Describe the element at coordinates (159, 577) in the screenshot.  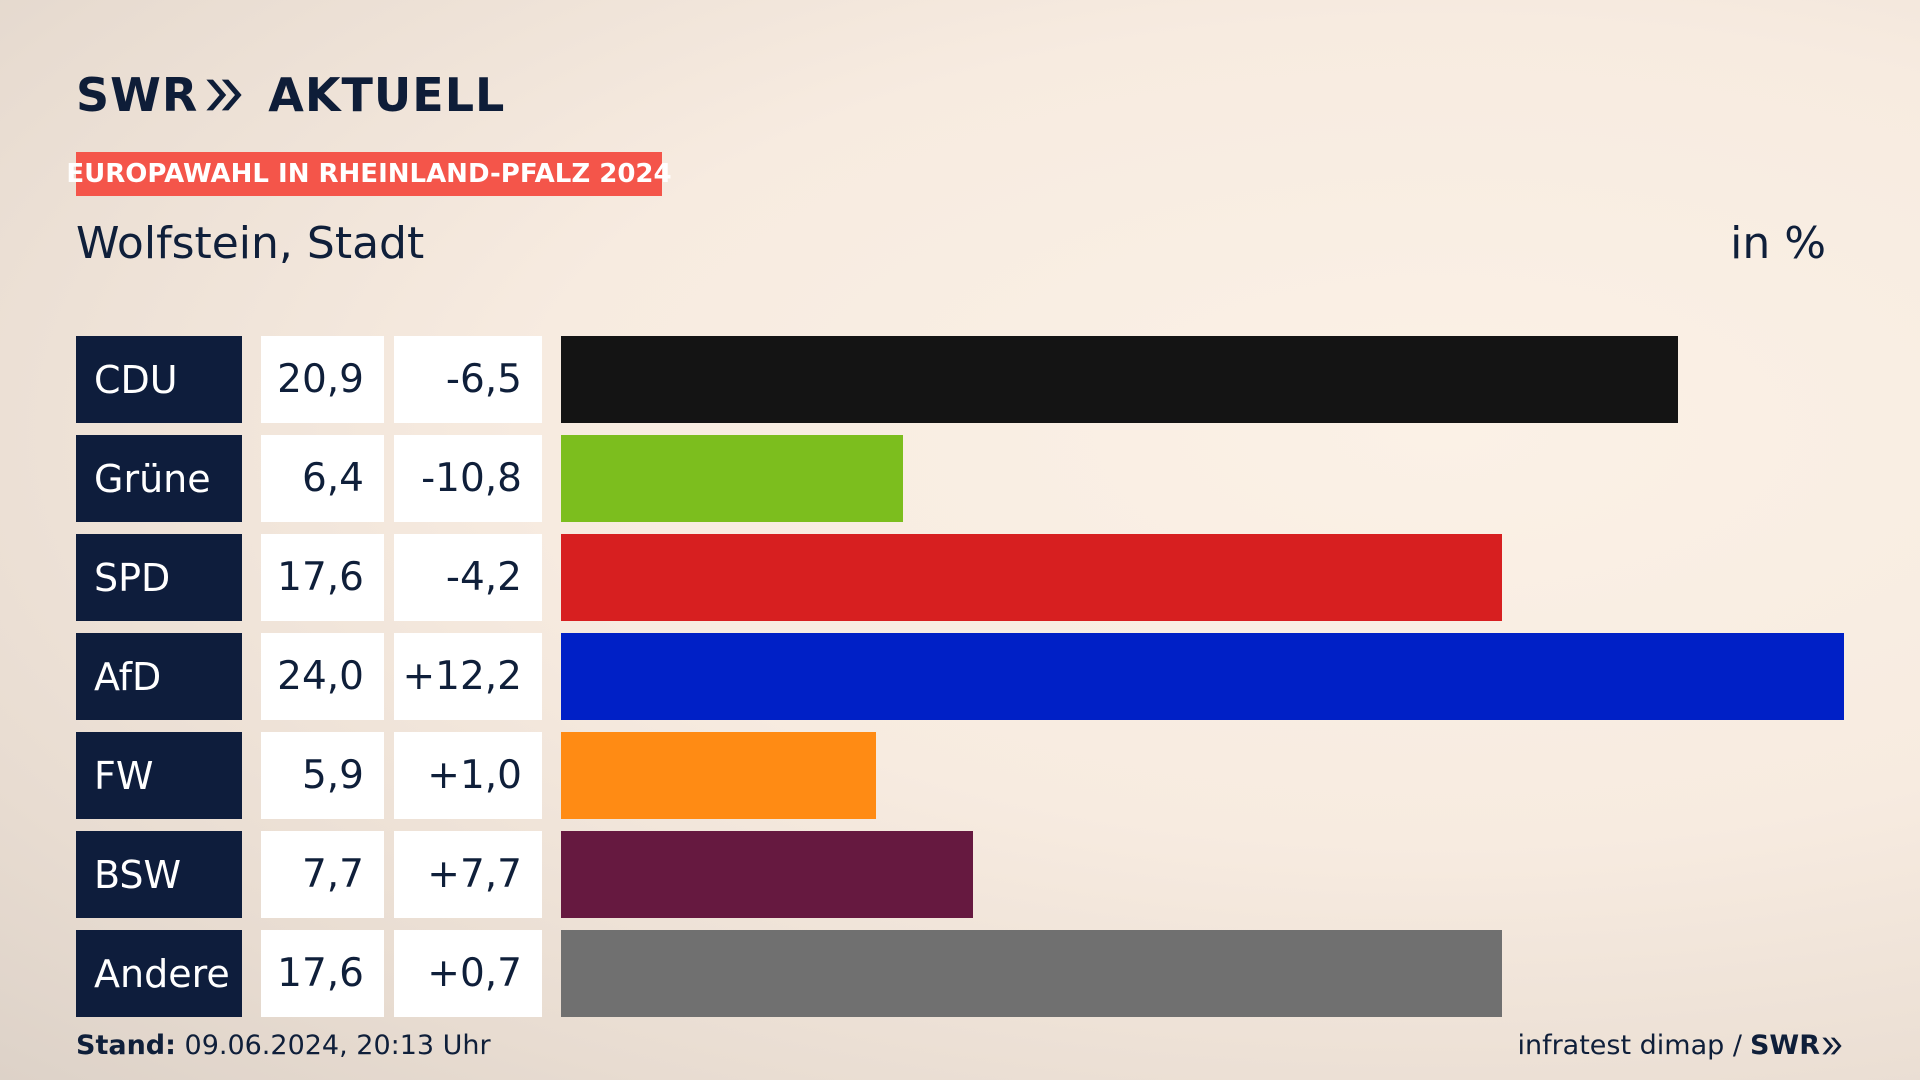
I see `party-label: SPD` at that location.